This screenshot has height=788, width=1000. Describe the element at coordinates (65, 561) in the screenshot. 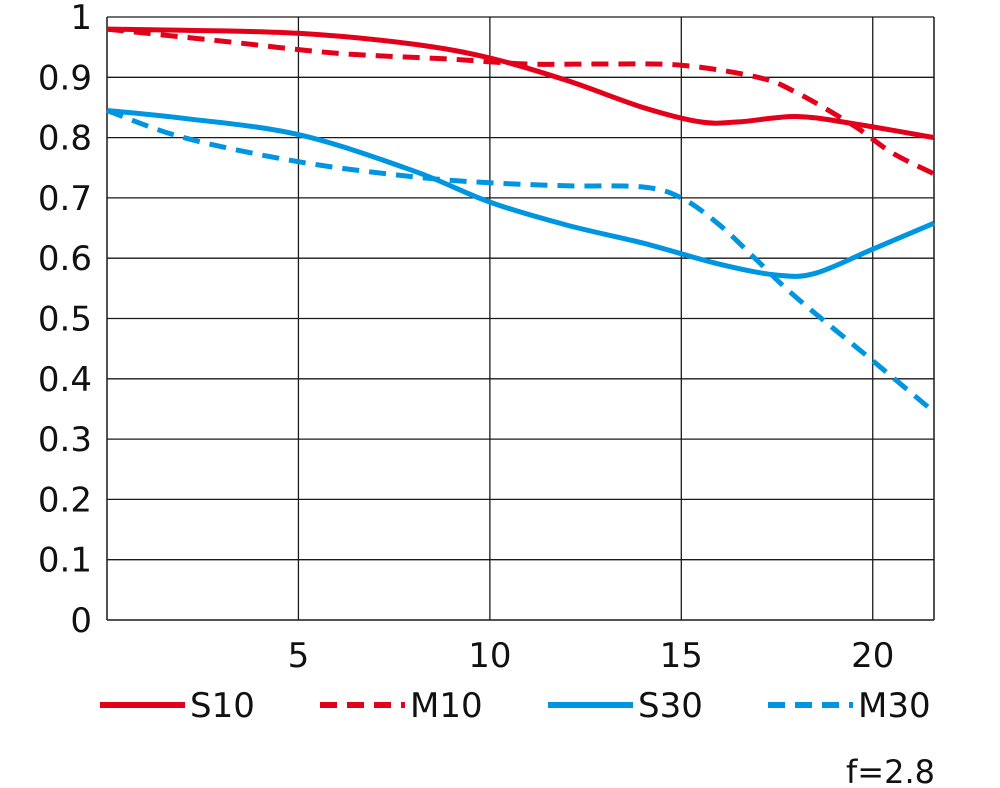

I see `y-tick-label: 0.1` at that location.